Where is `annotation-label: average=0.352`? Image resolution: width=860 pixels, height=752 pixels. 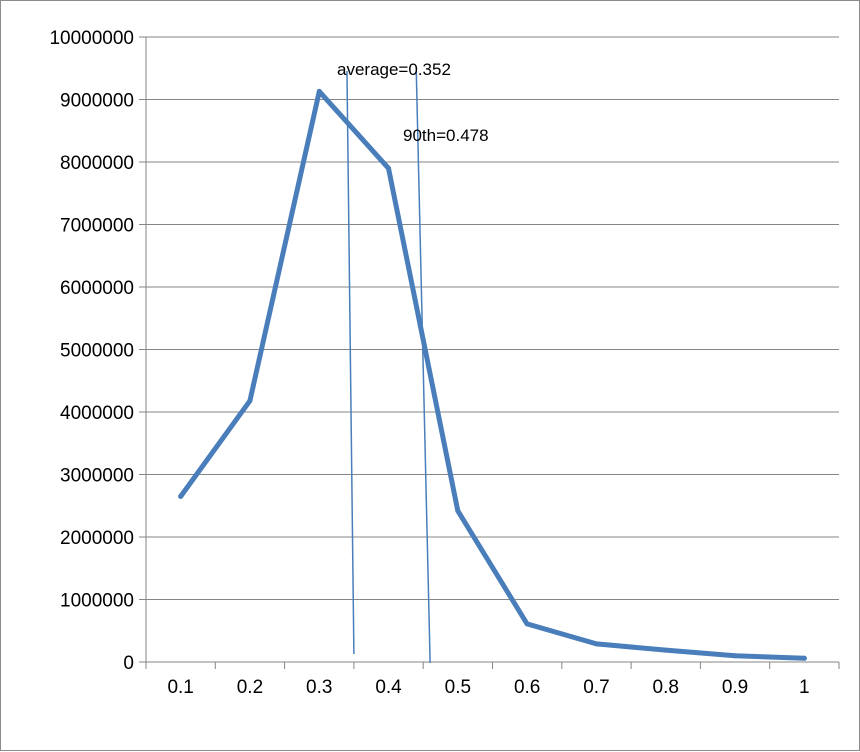
annotation-label: average=0.352 is located at coordinates (394, 69).